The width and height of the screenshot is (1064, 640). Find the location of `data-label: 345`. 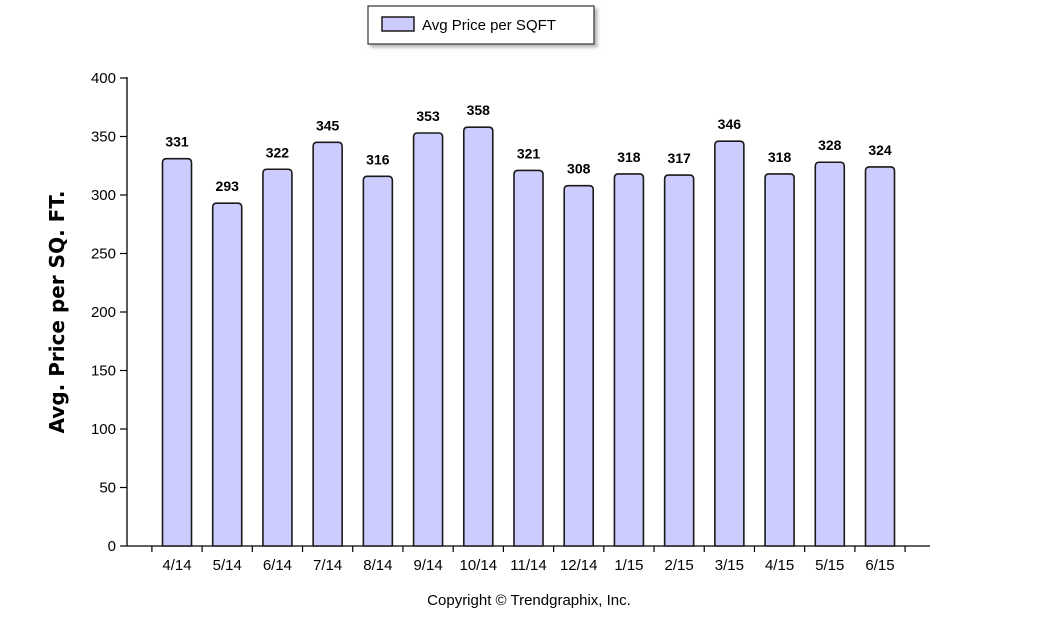

data-label: 345 is located at coordinates (328, 125).